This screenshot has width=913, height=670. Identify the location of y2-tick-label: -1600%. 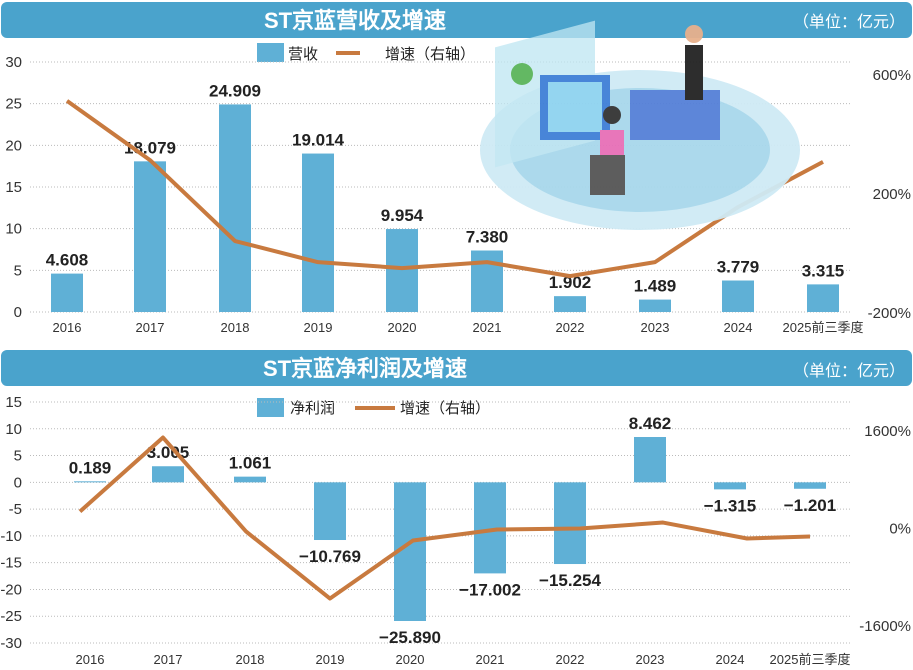
(885, 626).